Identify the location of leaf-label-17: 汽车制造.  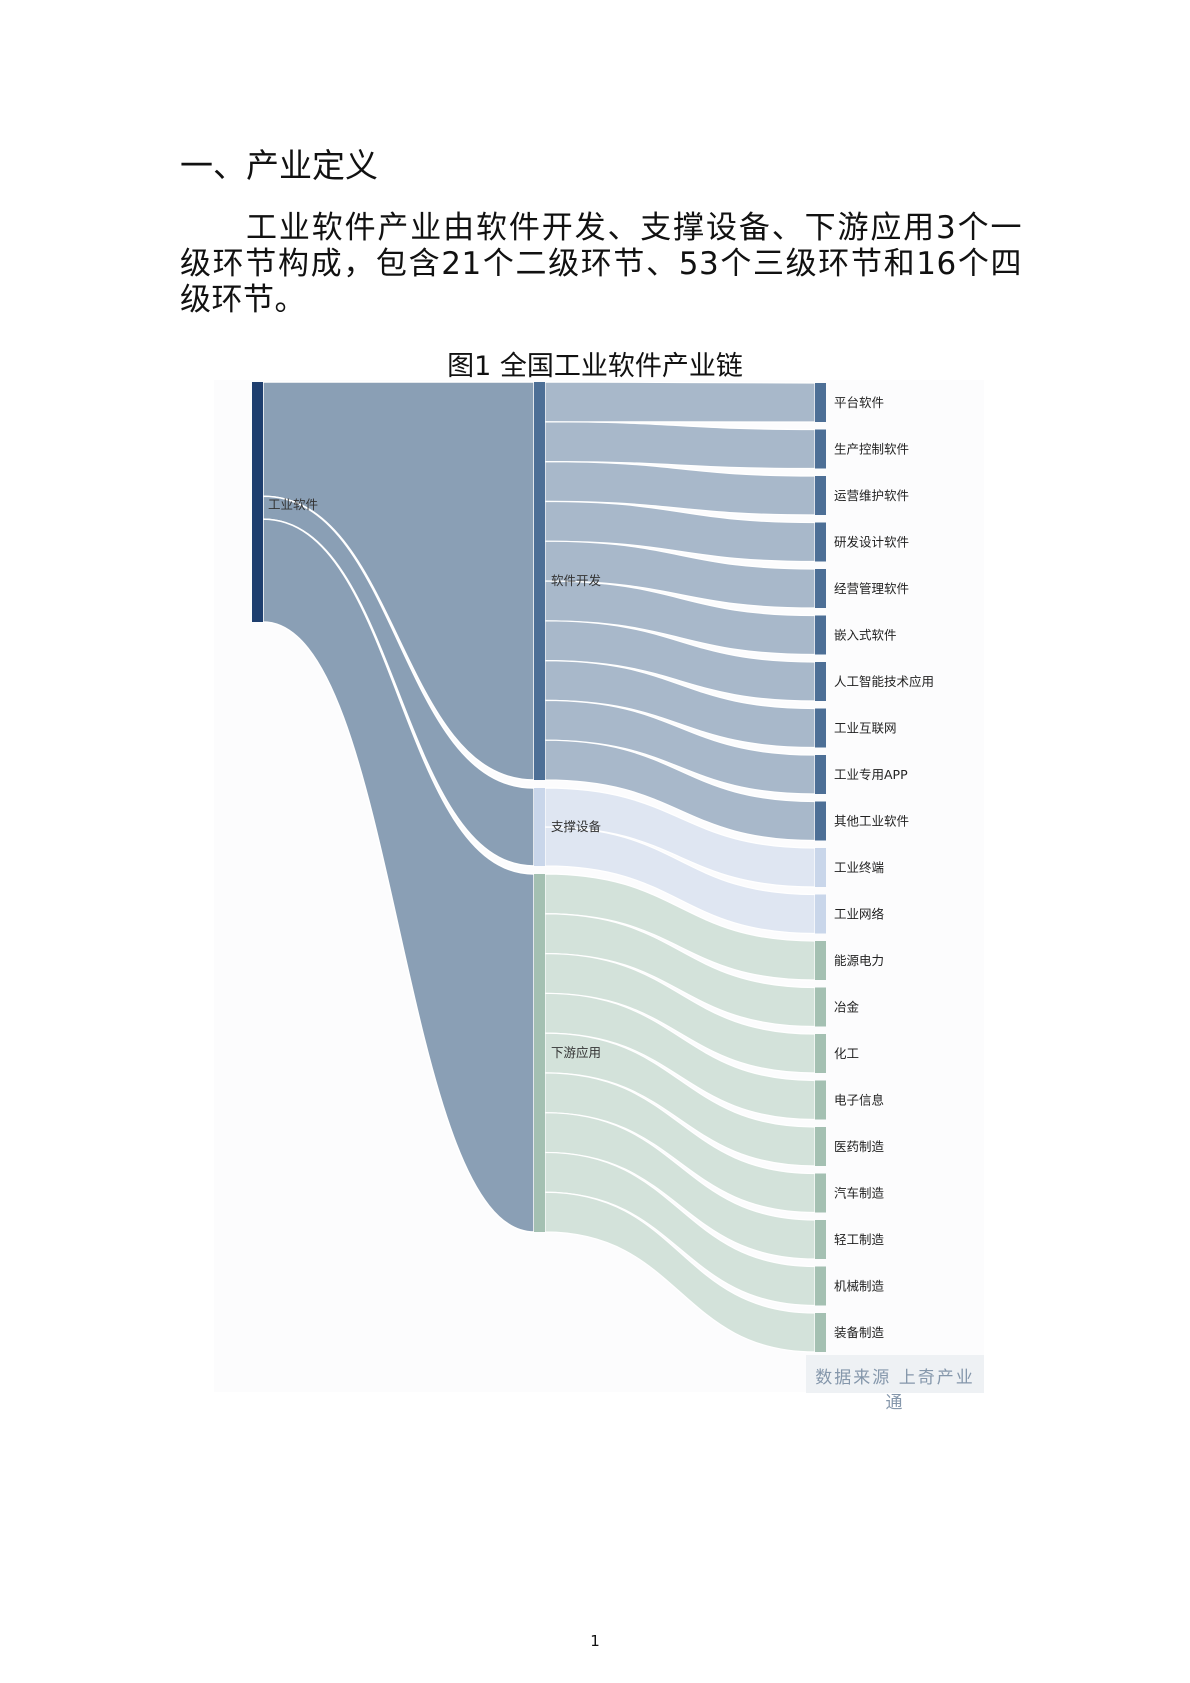
(859, 1193).